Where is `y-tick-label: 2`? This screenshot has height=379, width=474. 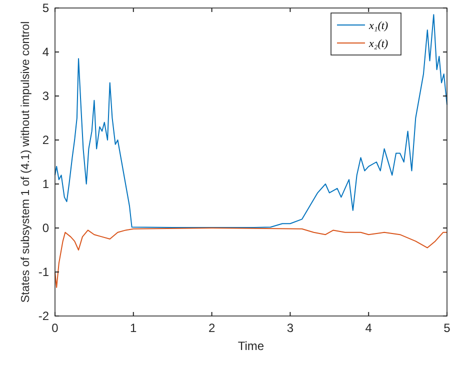 y-tick-label: 2 is located at coordinates (46, 140).